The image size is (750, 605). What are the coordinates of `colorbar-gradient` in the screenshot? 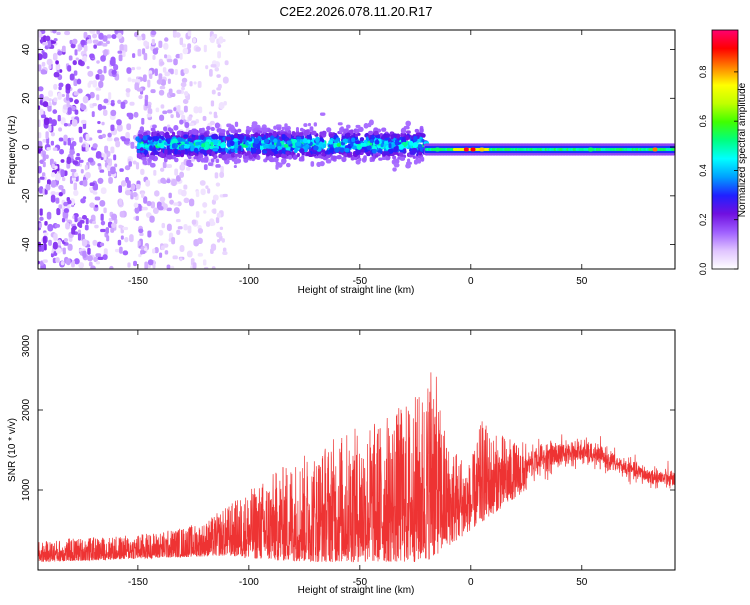 It's located at (725, 149).